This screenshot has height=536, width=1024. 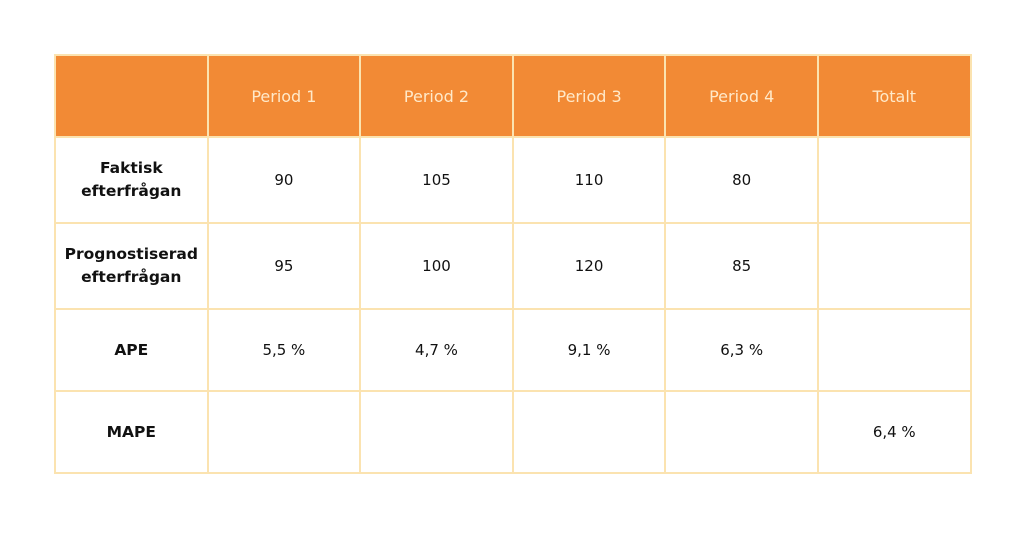 I want to click on table-cell: 110, so click(x=589, y=180).